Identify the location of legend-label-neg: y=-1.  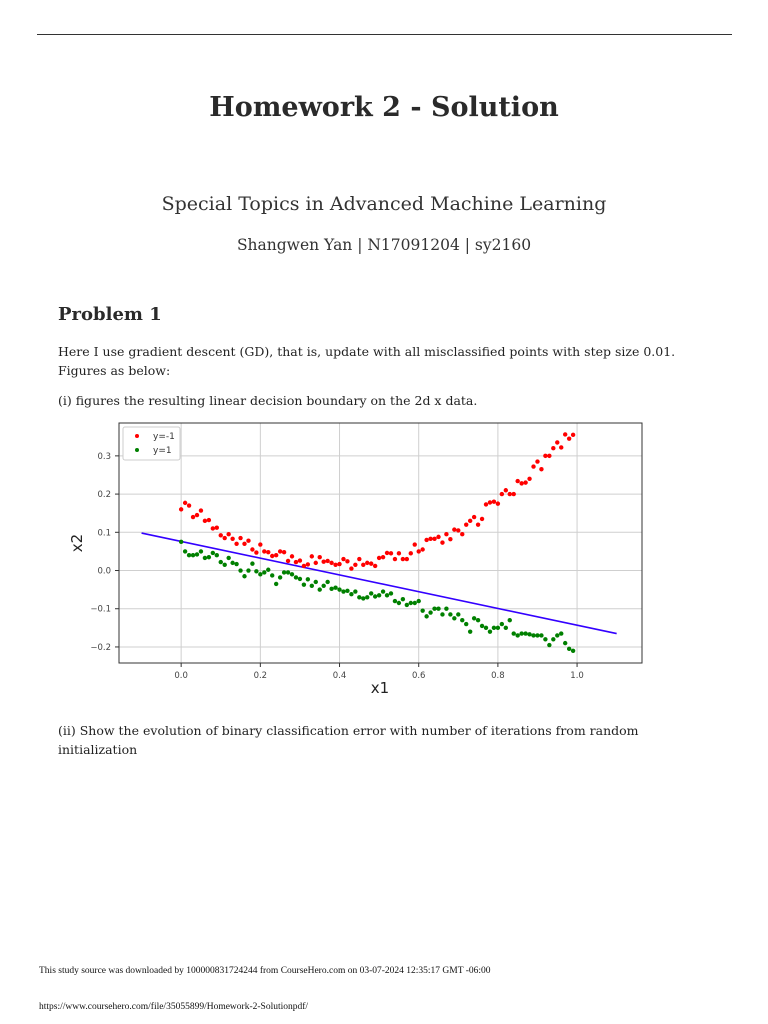
(164, 437).